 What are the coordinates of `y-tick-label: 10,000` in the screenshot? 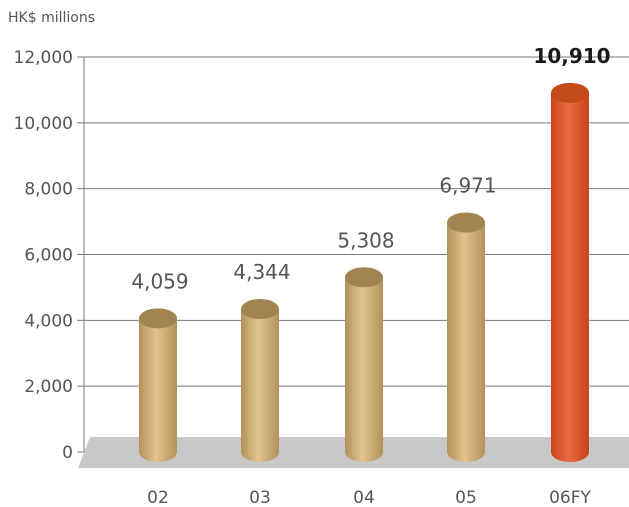 It's located at (43, 124).